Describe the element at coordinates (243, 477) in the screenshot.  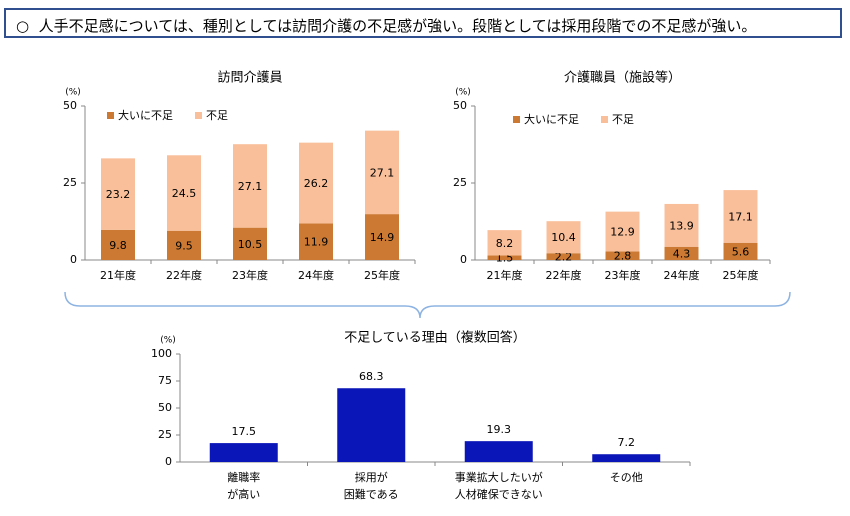
I see `chart3-x-tick-label: 離職率` at that location.